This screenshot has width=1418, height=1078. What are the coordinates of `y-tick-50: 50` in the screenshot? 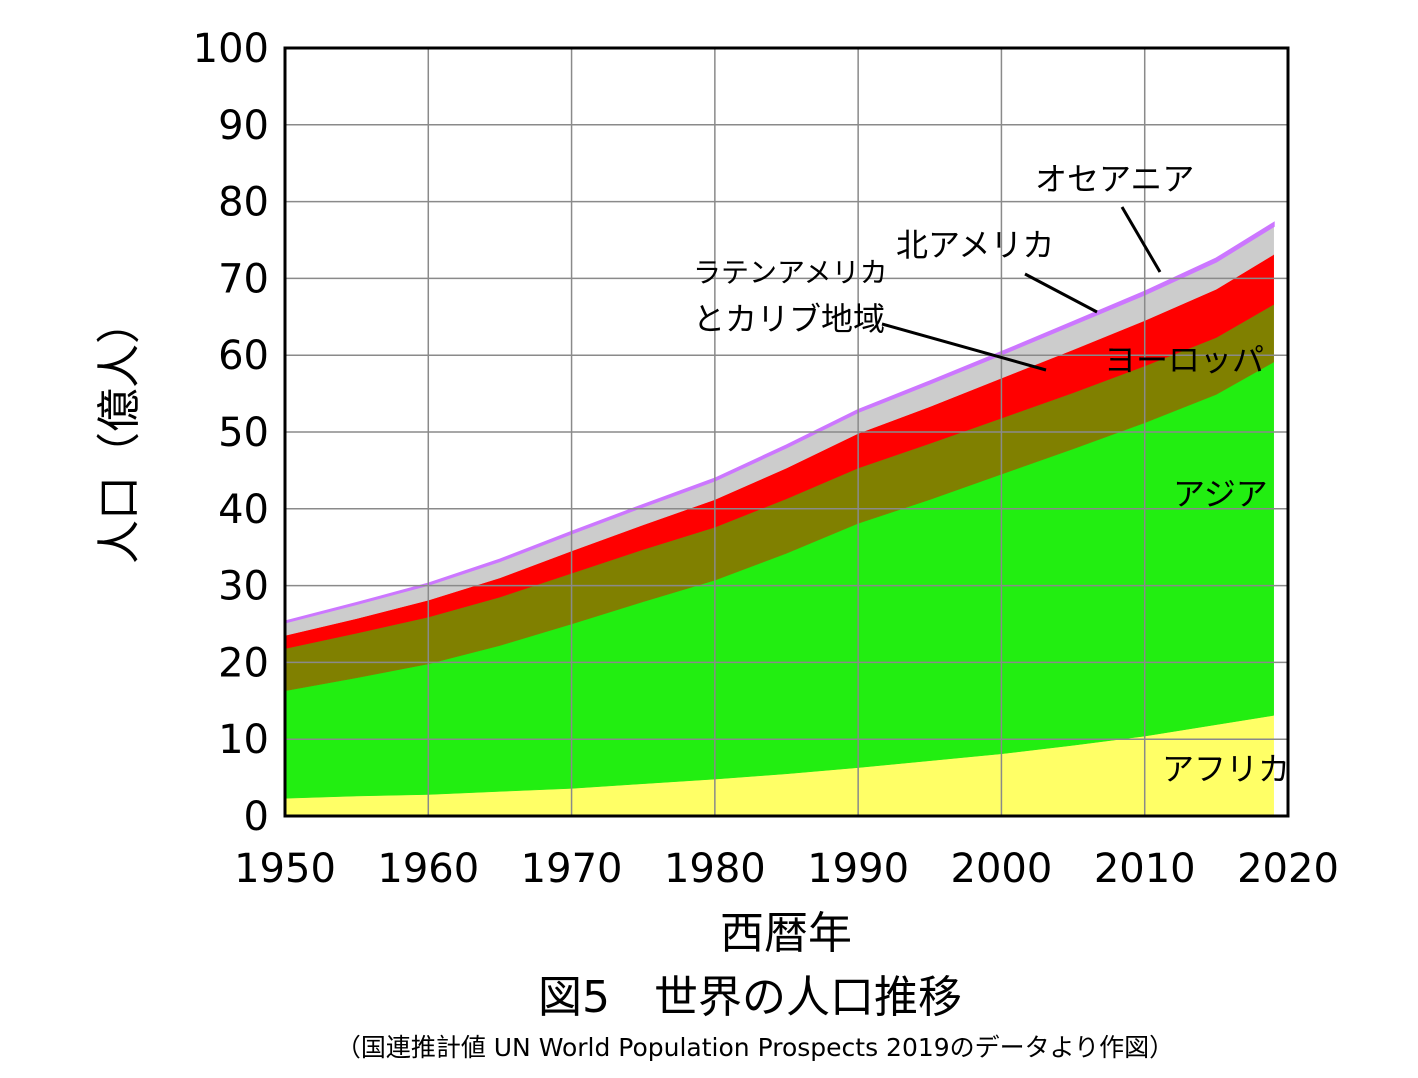 It's located at (243, 433).